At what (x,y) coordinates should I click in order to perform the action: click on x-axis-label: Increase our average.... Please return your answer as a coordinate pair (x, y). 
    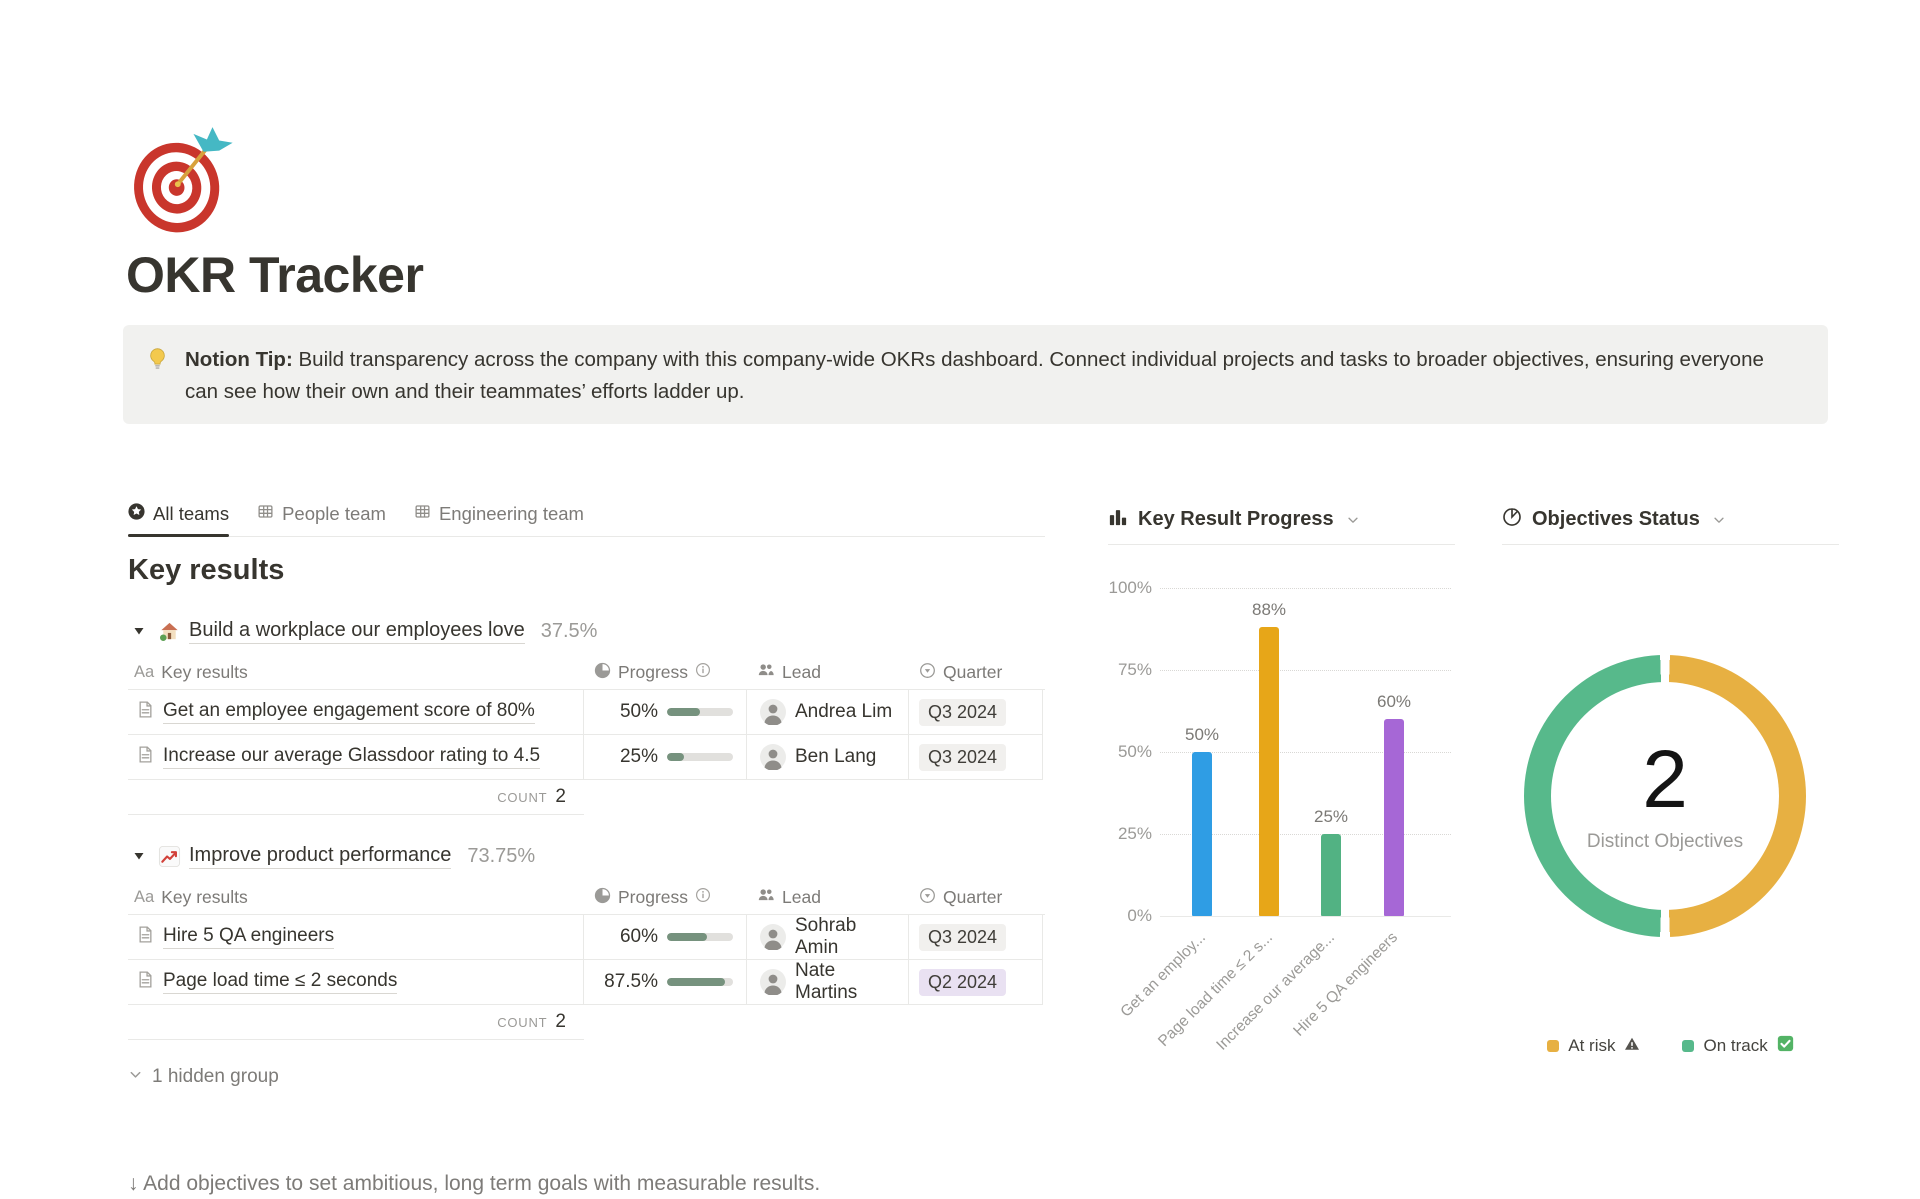
    Looking at the image, I should click on (1276, 991).